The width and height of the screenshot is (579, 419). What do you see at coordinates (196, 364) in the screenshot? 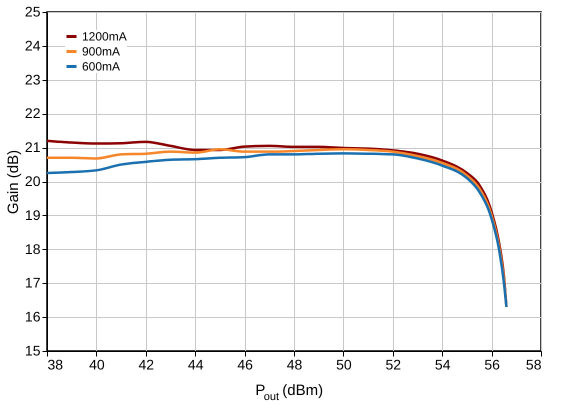
I see `x-tick-label: 44` at bounding box center [196, 364].